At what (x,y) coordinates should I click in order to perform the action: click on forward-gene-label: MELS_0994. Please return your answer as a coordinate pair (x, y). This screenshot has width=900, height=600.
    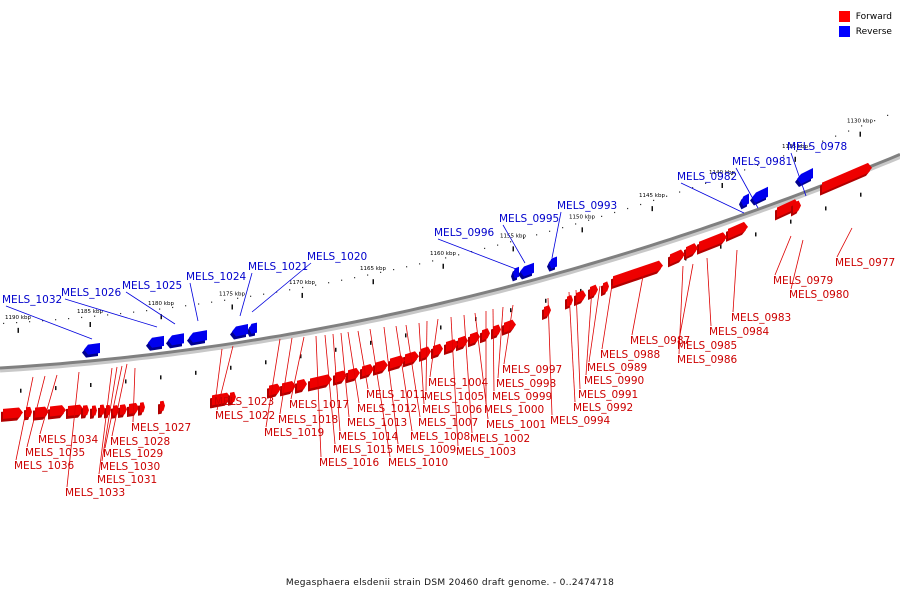
    Looking at the image, I should click on (580, 421).